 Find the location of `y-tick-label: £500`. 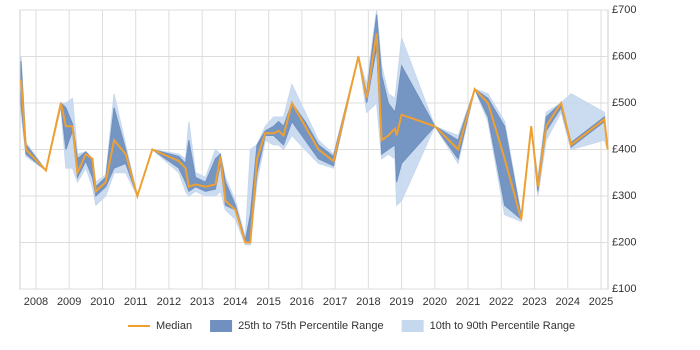

y-tick-label: £500 is located at coordinates (624, 103).